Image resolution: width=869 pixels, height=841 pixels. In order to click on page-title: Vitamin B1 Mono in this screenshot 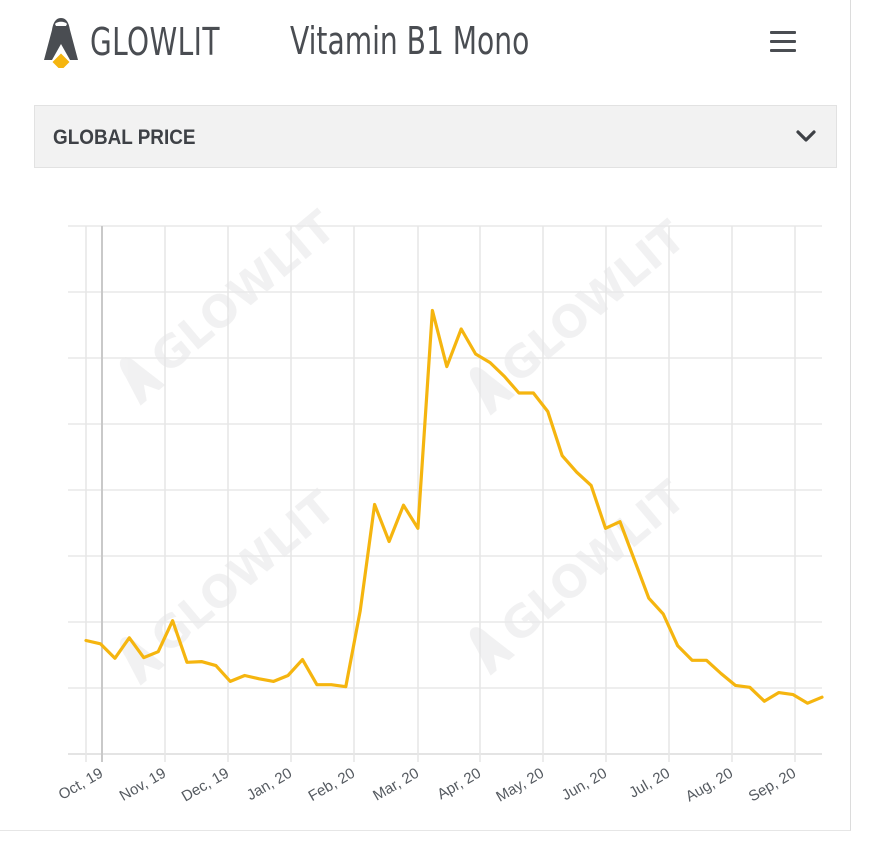, I will do `click(410, 41)`.